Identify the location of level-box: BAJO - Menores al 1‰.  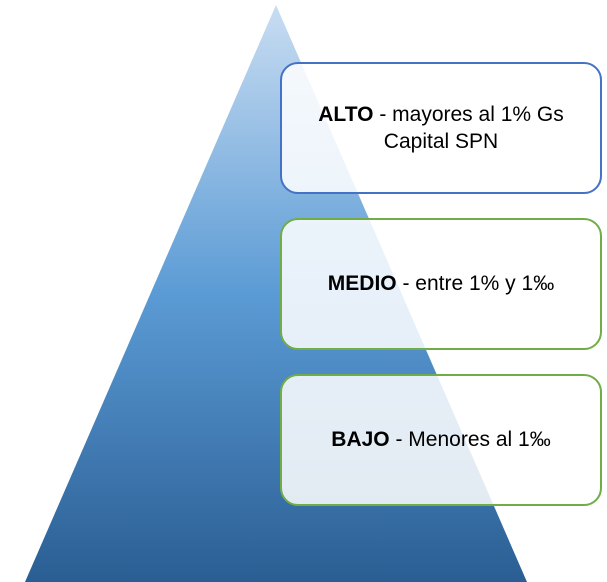
(441, 440).